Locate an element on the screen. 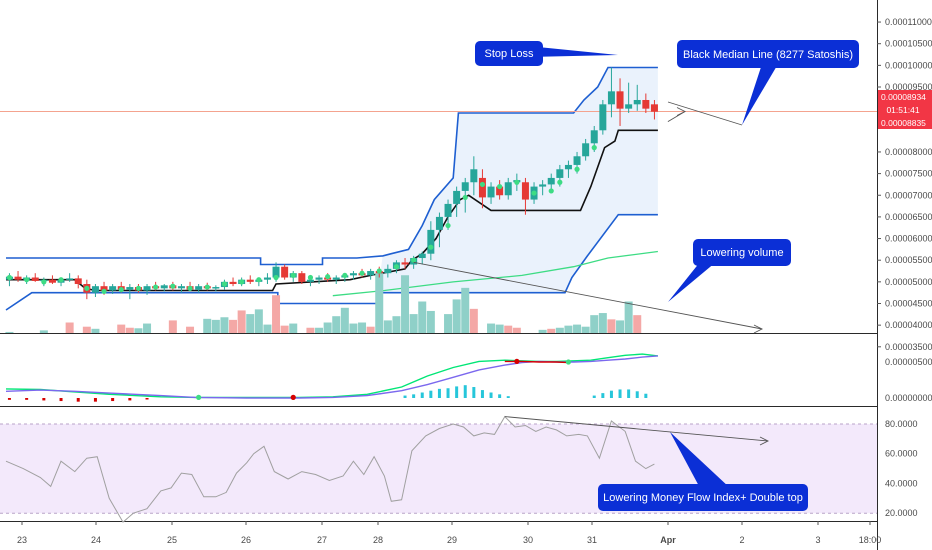  time-axis: 23 24 25 26 27 28 29 30 31 Apr 2 3 18:00 is located at coordinates (449, 533).